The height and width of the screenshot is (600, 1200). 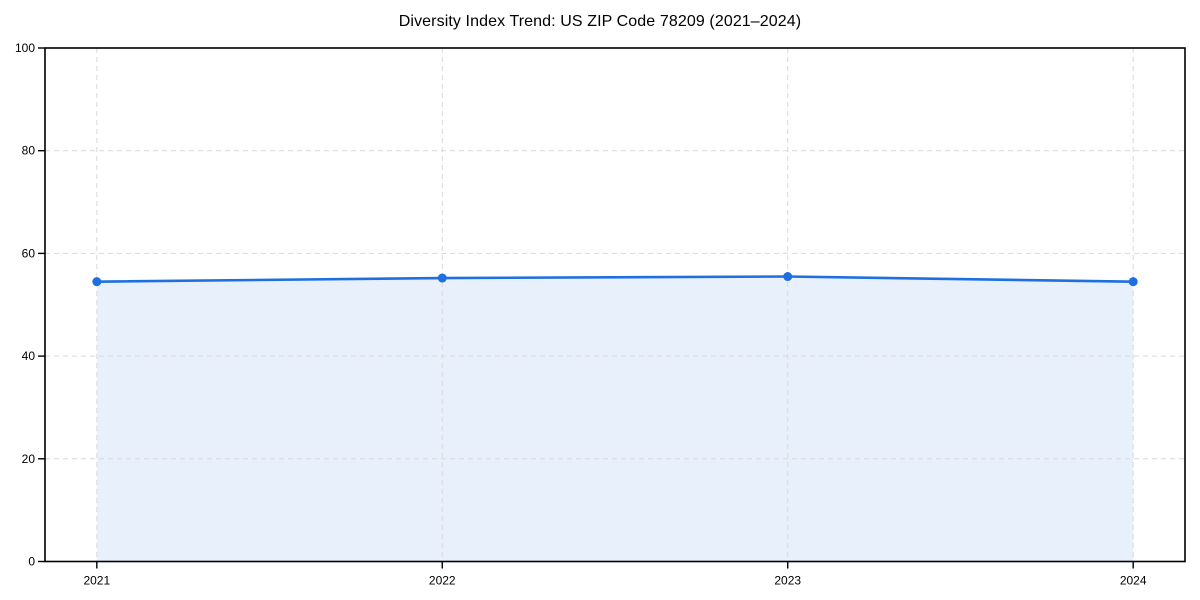 What do you see at coordinates (442, 278) in the screenshot?
I see `data-point-2022` at bounding box center [442, 278].